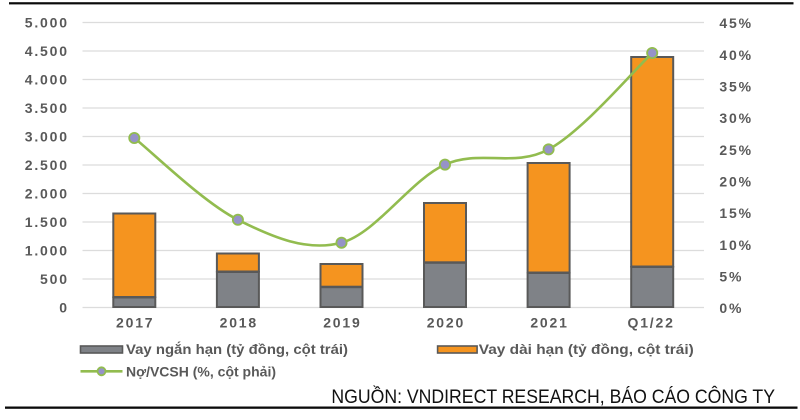 This screenshot has width=800, height=420. Describe the element at coordinates (342, 323) in the screenshot. I see `svg-text: 2019` at that location.